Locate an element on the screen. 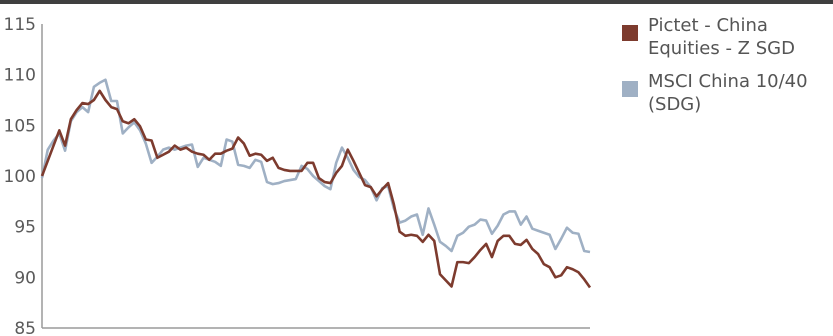  legend-item-pictet: Pictet - China Equities - Z SGD is located at coordinates (727, 37).